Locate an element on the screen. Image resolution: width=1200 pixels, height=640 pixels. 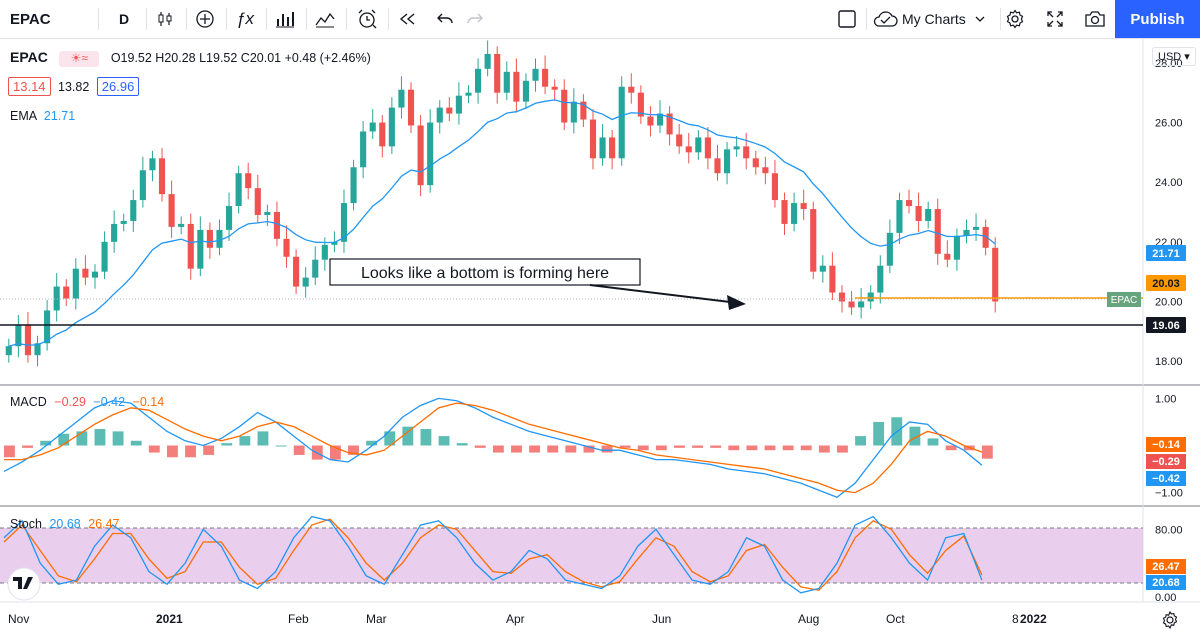
stoch-d-value: 26.47 is located at coordinates (104, 524).